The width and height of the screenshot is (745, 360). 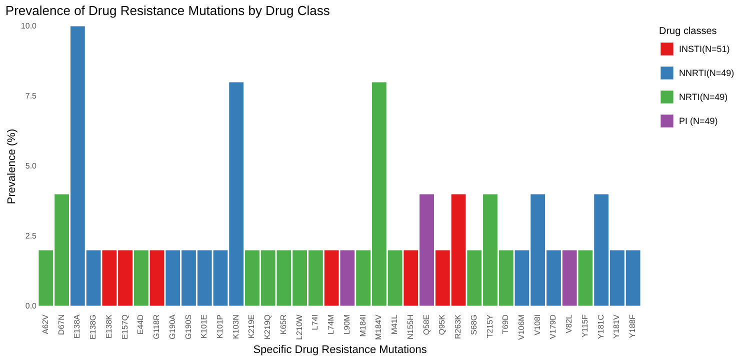 What do you see at coordinates (299, 327) in the screenshot?
I see `x-tick-label: L210W` at bounding box center [299, 327].